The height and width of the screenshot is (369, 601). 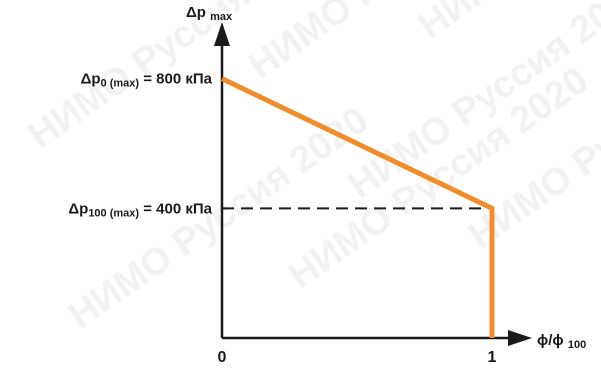 I want to click on x-tick-label: 1, so click(x=492, y=357).